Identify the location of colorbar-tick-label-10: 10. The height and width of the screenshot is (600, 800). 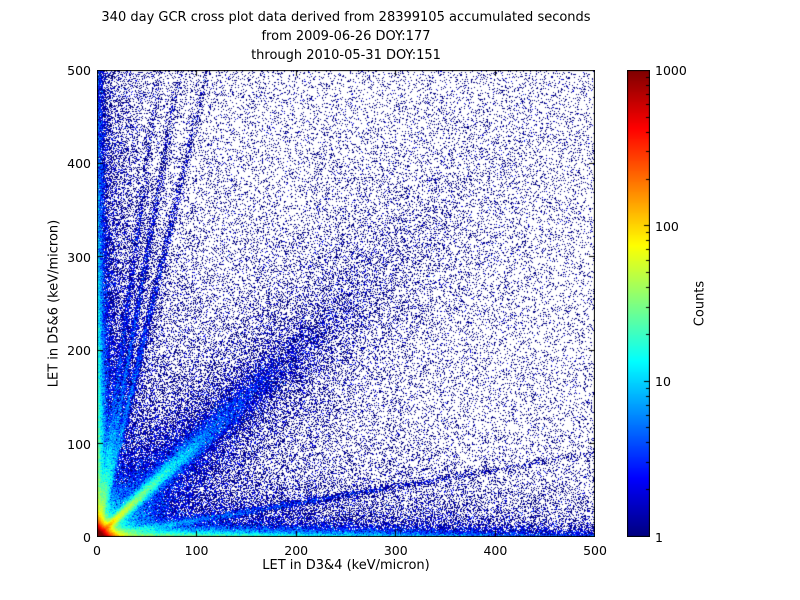
(663, 382).